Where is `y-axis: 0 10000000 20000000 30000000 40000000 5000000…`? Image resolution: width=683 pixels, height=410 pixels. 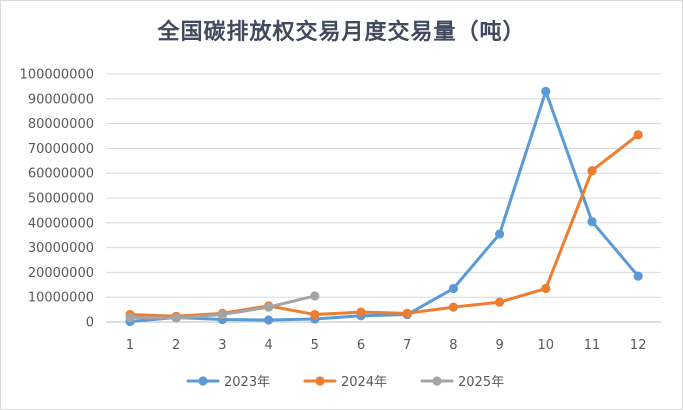 y-axis: 0 10000000 20000000 30000000 40000000 5000000… is located at coordinates (57, 199).